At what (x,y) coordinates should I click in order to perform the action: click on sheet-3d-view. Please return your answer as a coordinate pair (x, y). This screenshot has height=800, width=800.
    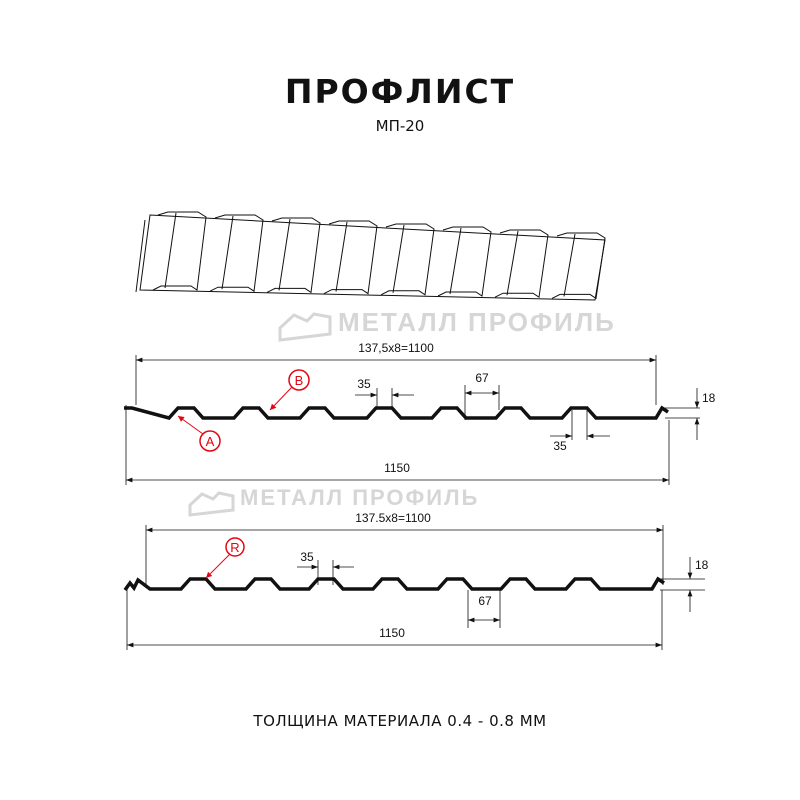
    Looking at the image, I should click on (370, 256).